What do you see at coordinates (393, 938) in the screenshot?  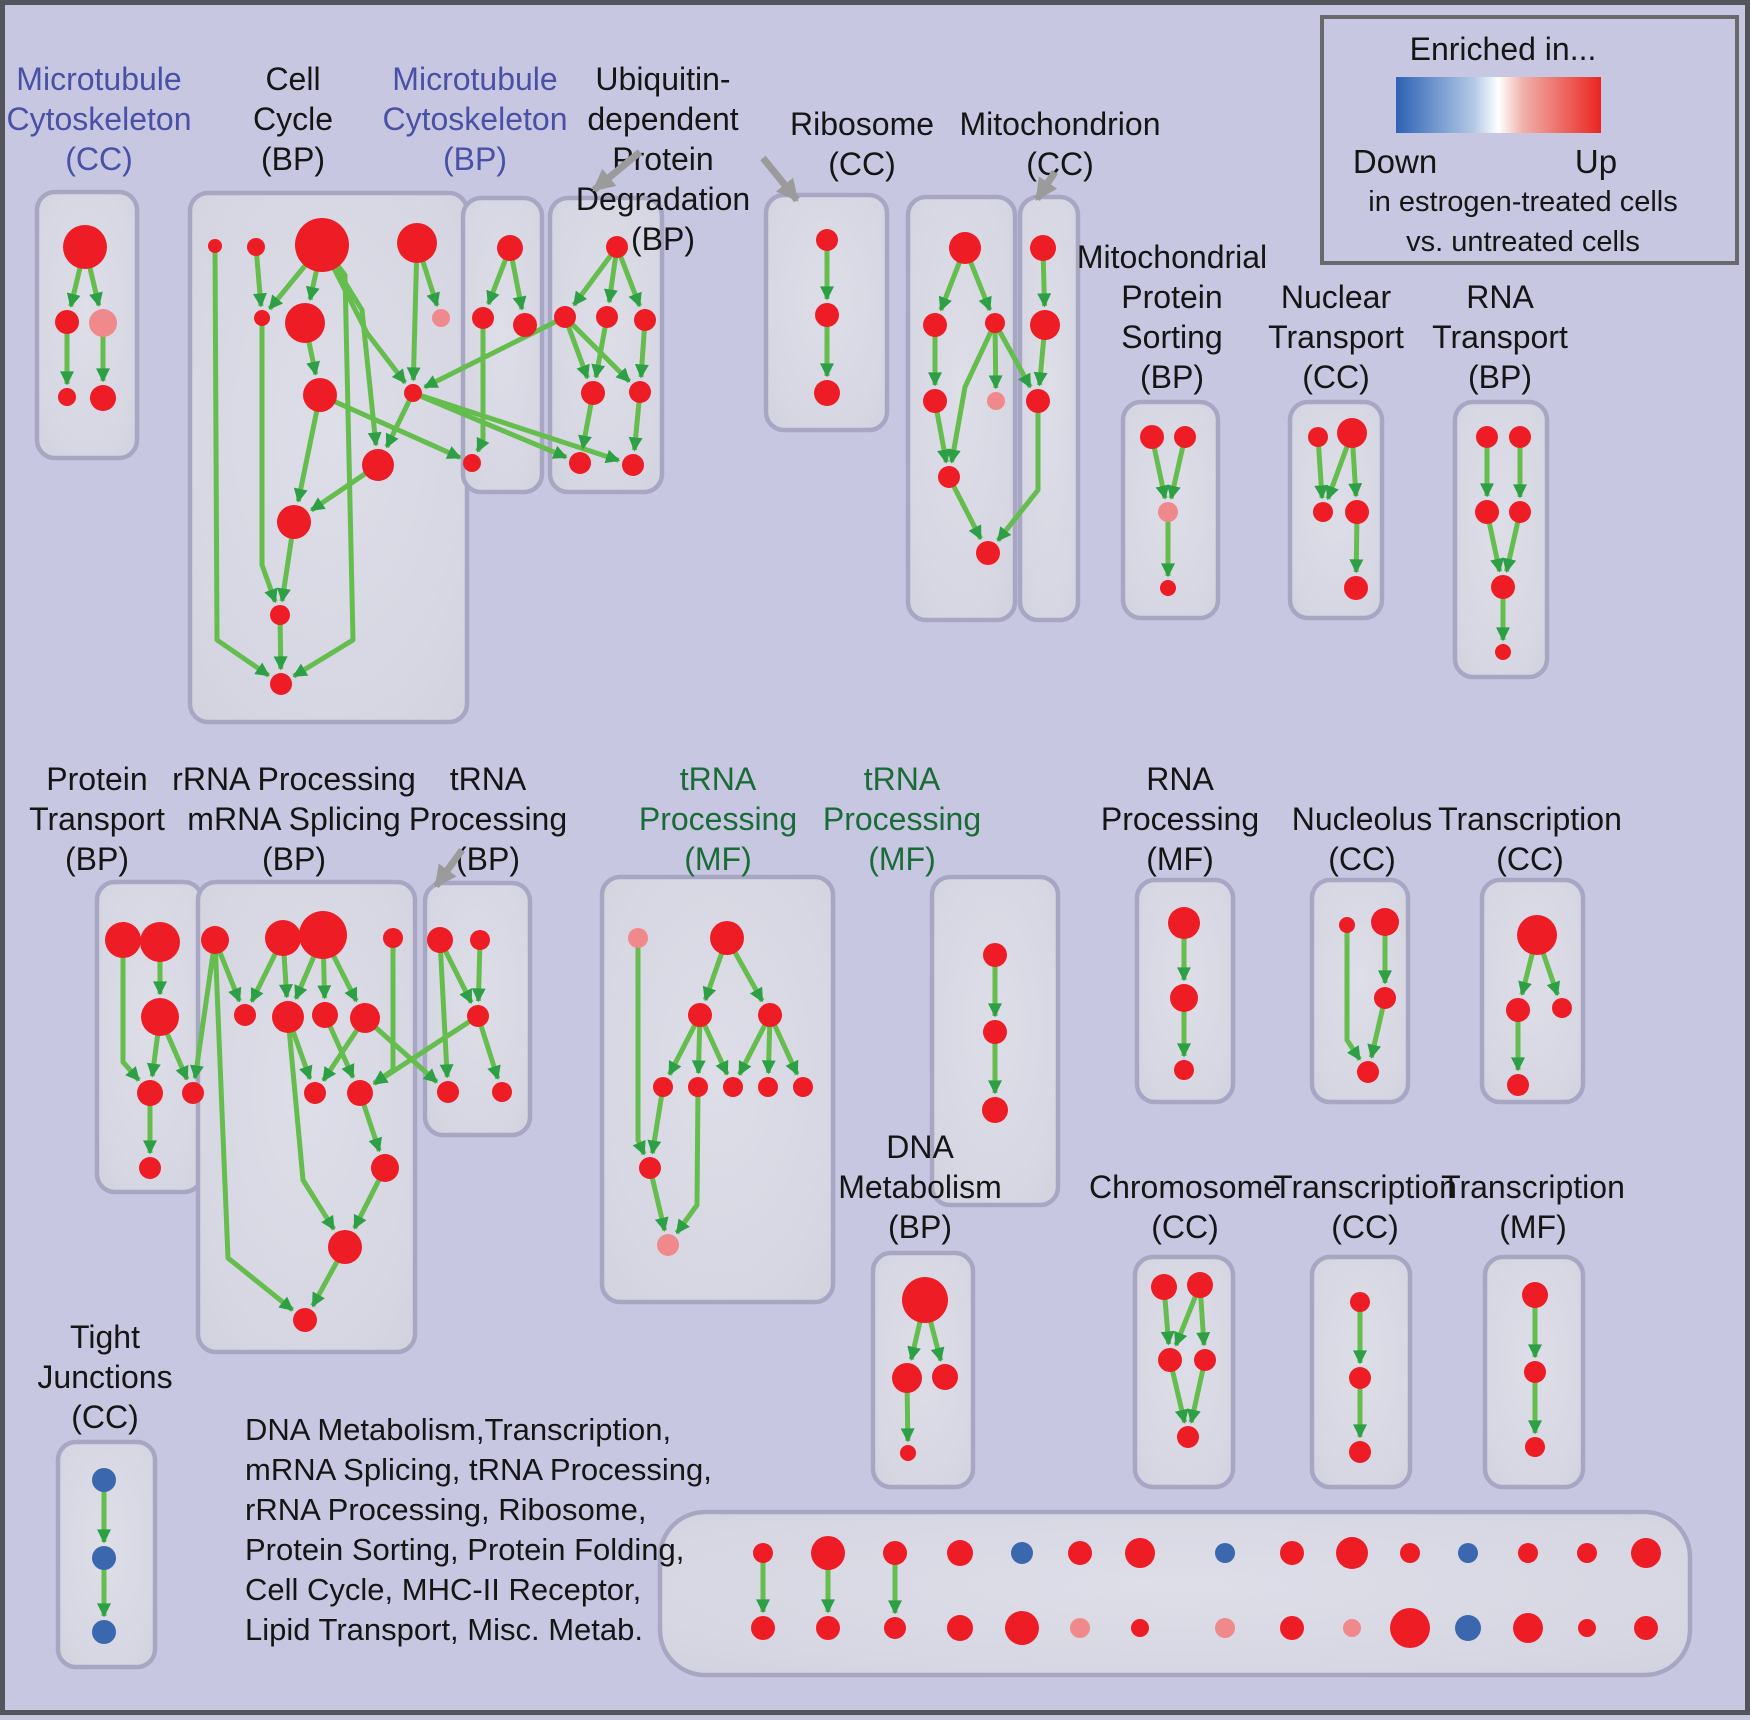 I see `node-rrna-mrna-rr4-red` at bounding box center [393, 938].